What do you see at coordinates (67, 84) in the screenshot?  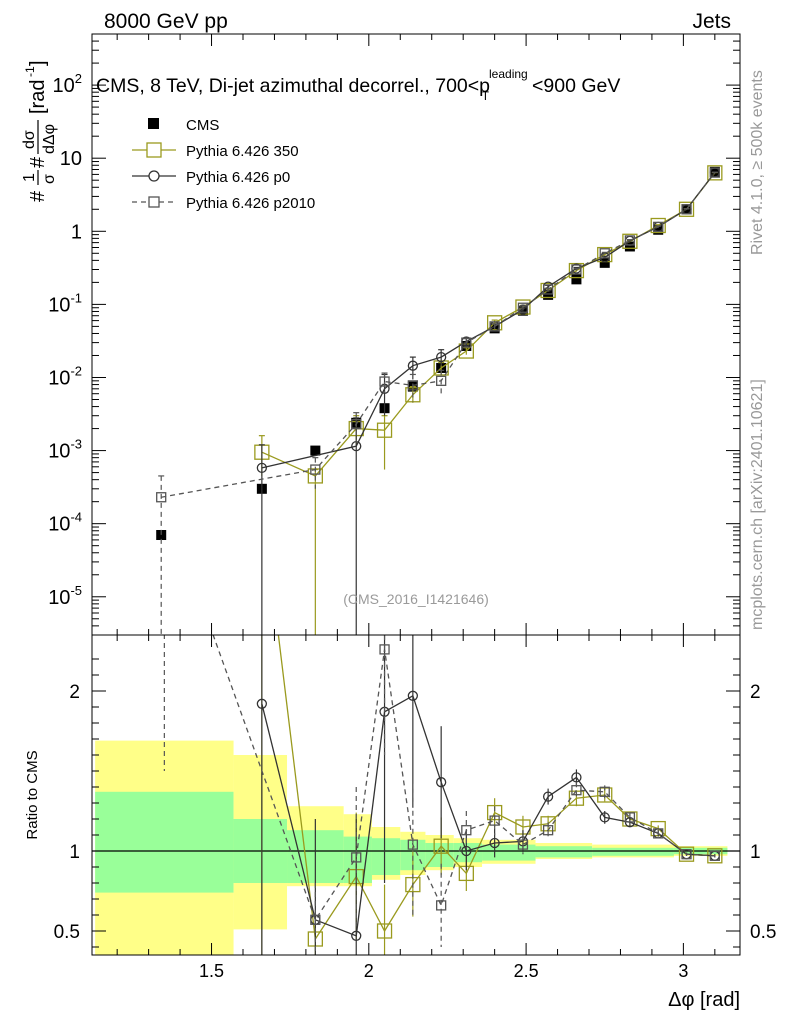 I see `main-y-tick-label-7: 10²` at bounding box center [67, 84].